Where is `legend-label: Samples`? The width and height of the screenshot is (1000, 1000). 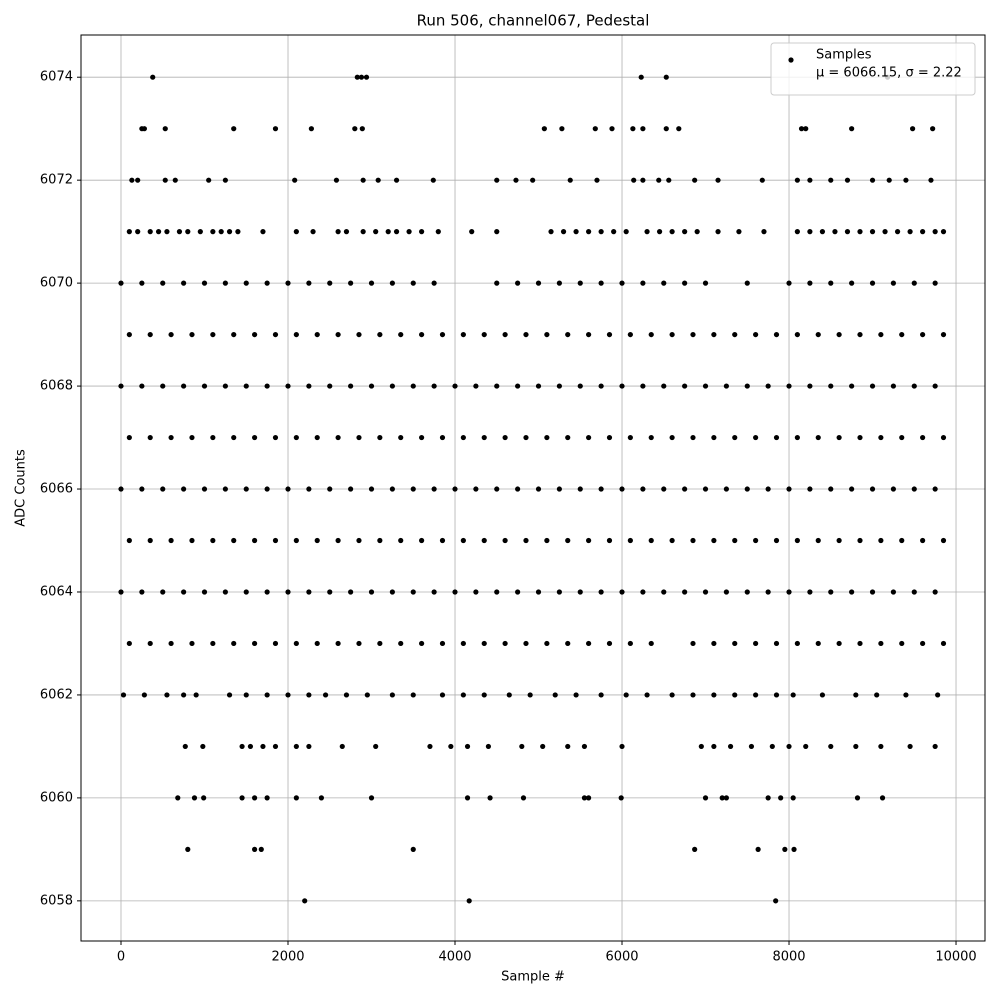 legend-label: Samples is located at coordinates (844, 55).